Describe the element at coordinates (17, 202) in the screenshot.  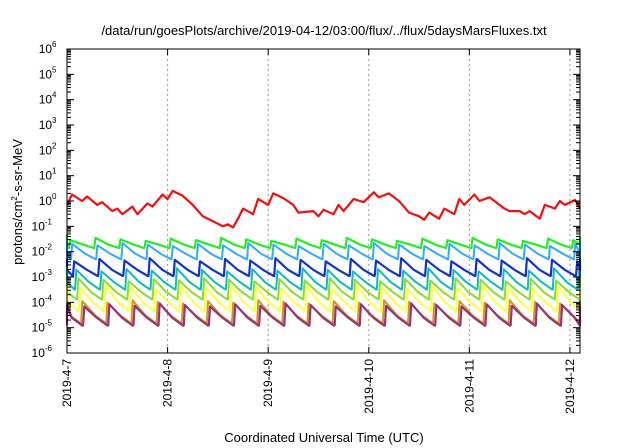
I see `y-axis-title: protons/cm2-s-sr-MeV` at that location.